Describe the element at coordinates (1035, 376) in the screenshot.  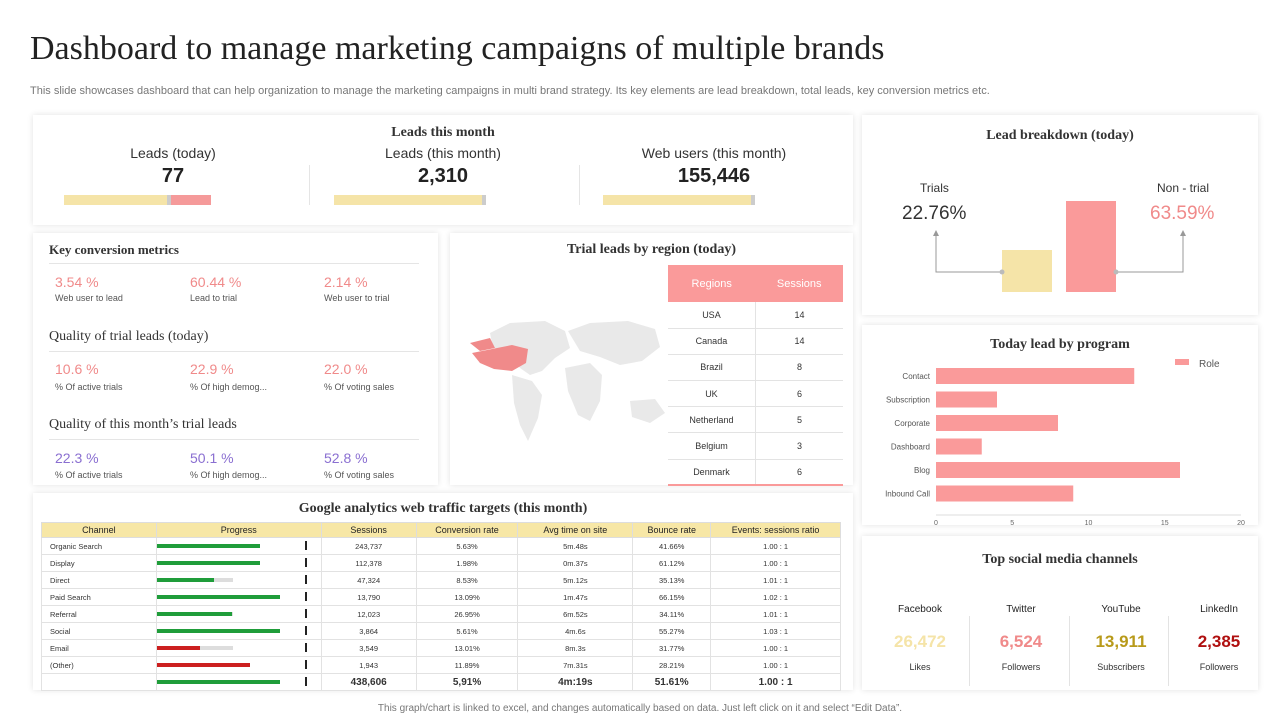
I see `bar-contact` at that location.